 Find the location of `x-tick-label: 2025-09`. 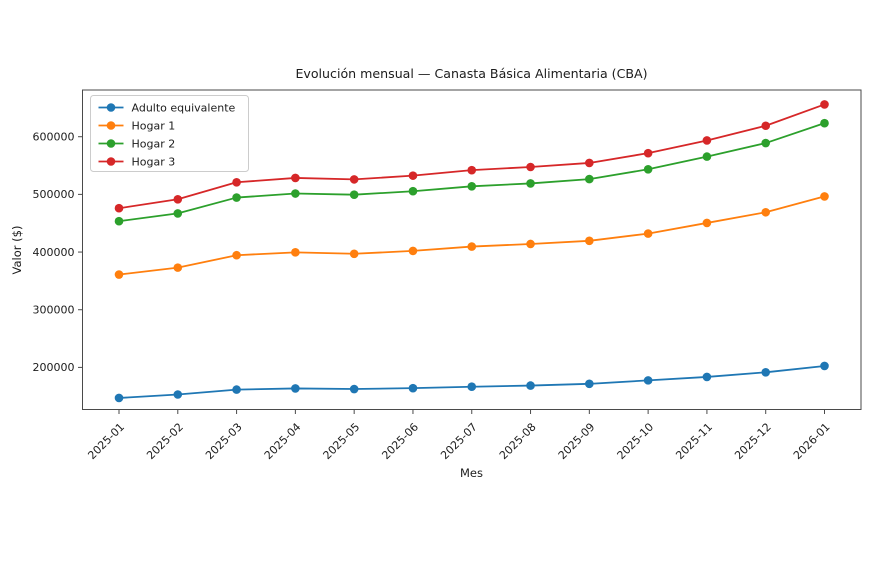

x-tick-label: 2025-09 is located at coordinates (577, 441).